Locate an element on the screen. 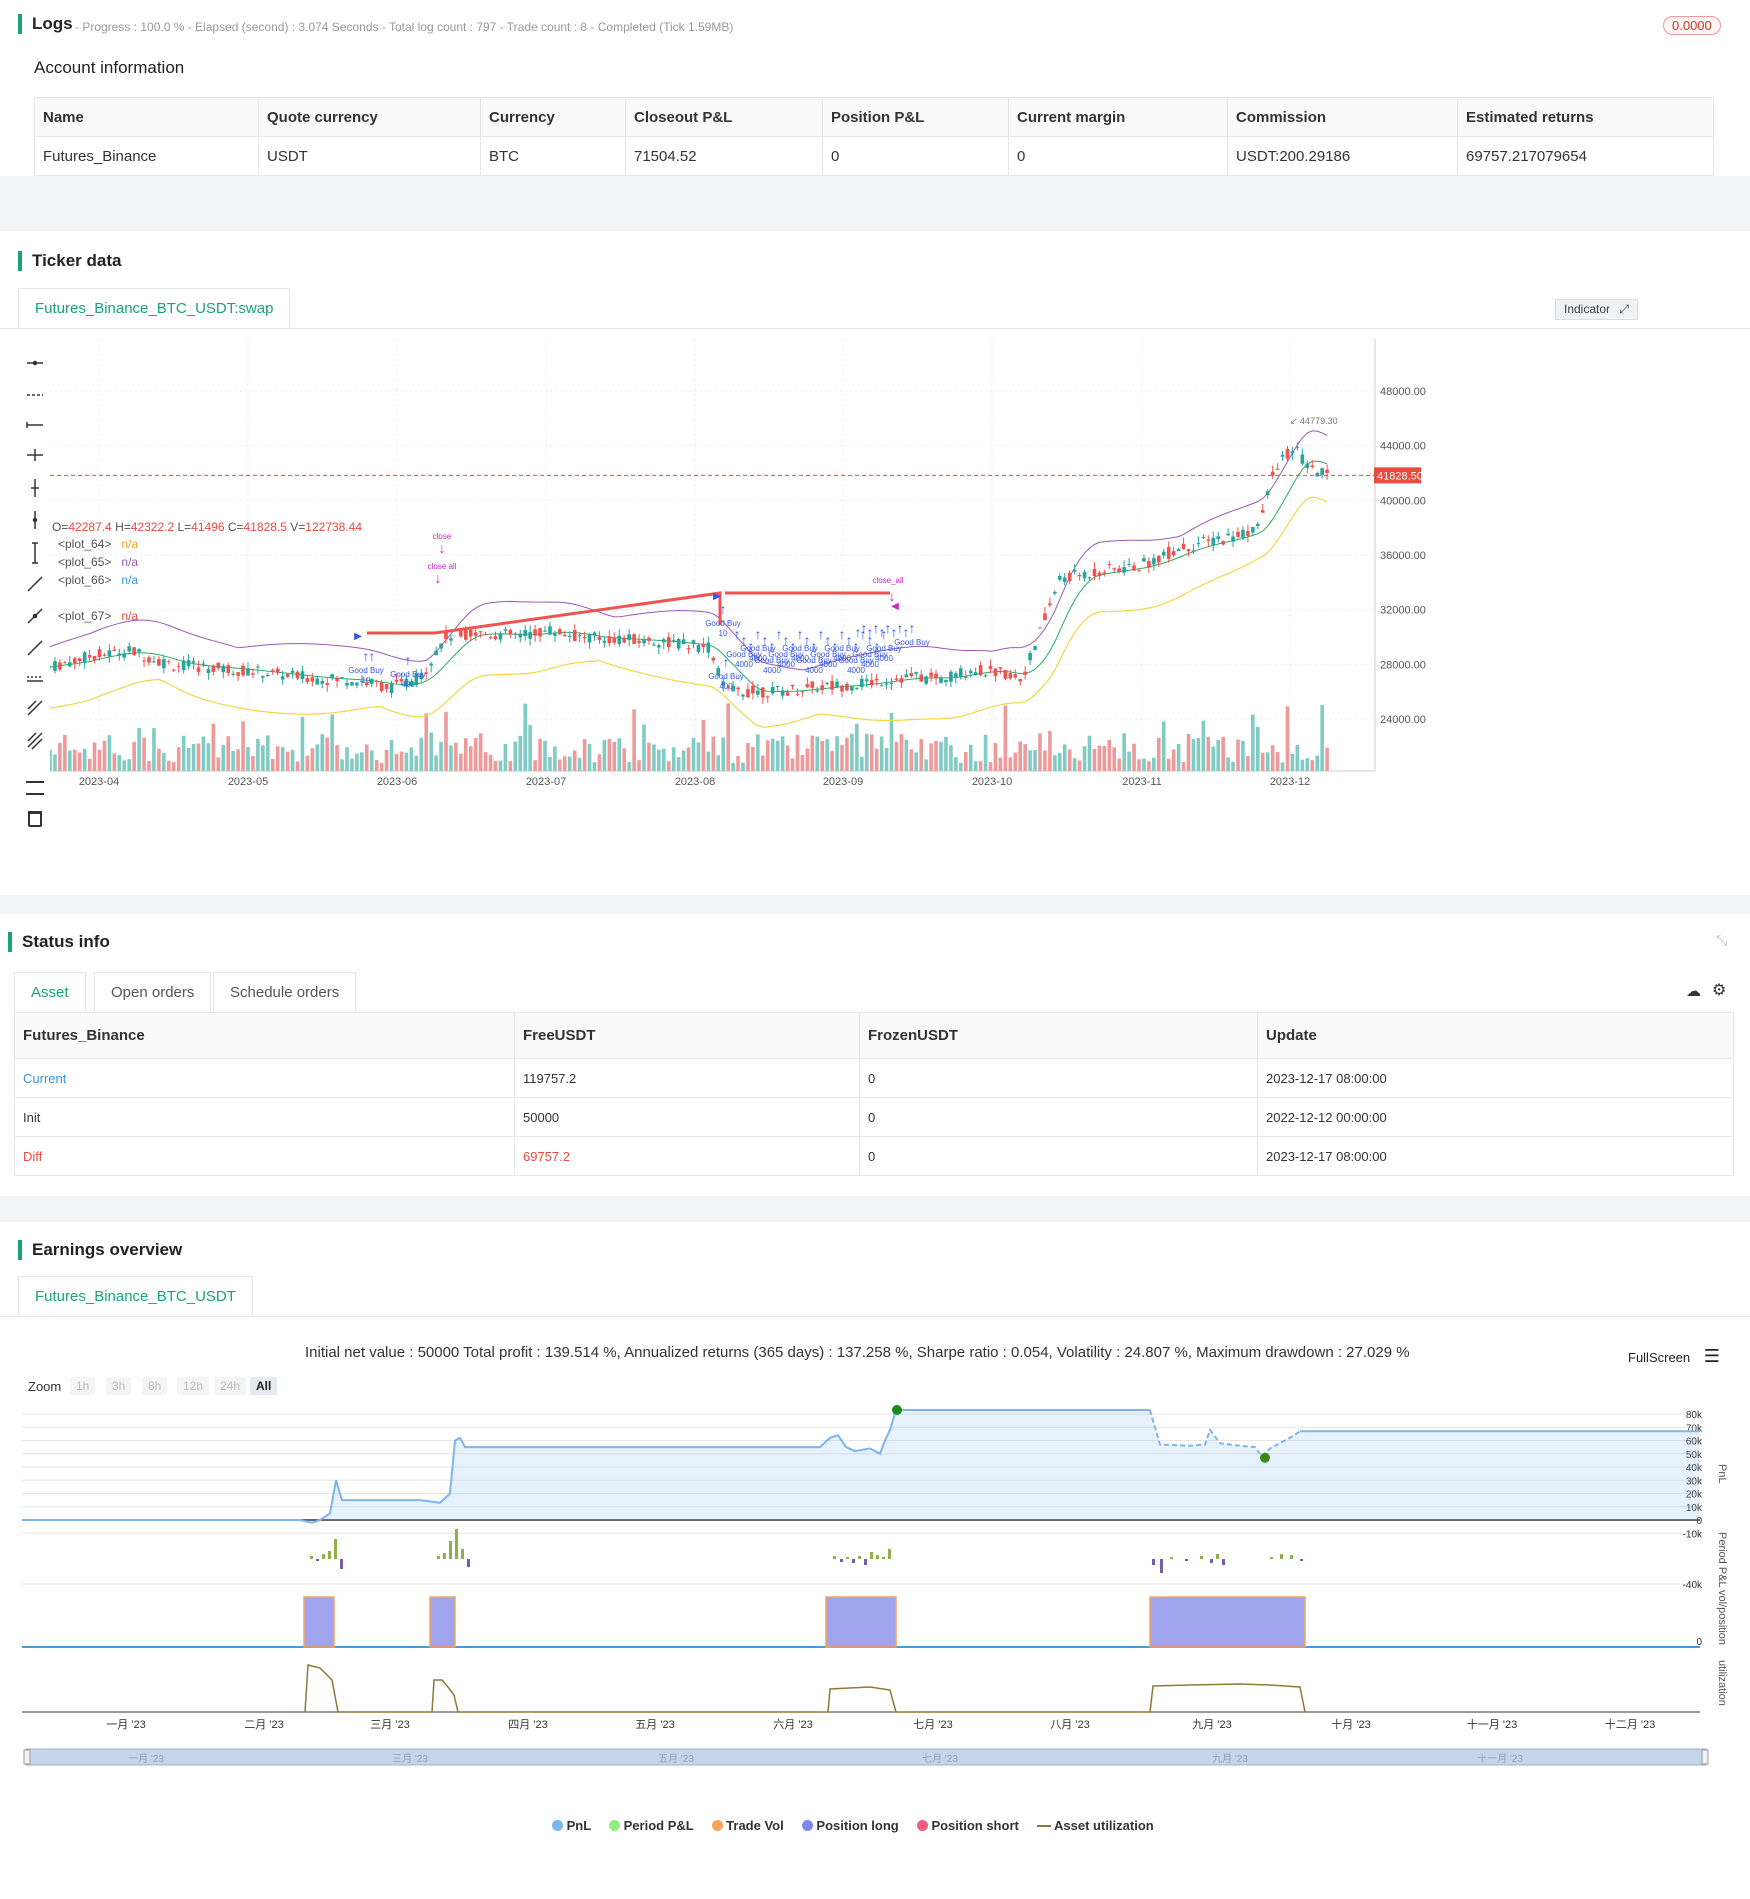 The width and height of the screenshot is (1750, 1899). tab-open-orders: Open orders is located at coordinates (153, 992).